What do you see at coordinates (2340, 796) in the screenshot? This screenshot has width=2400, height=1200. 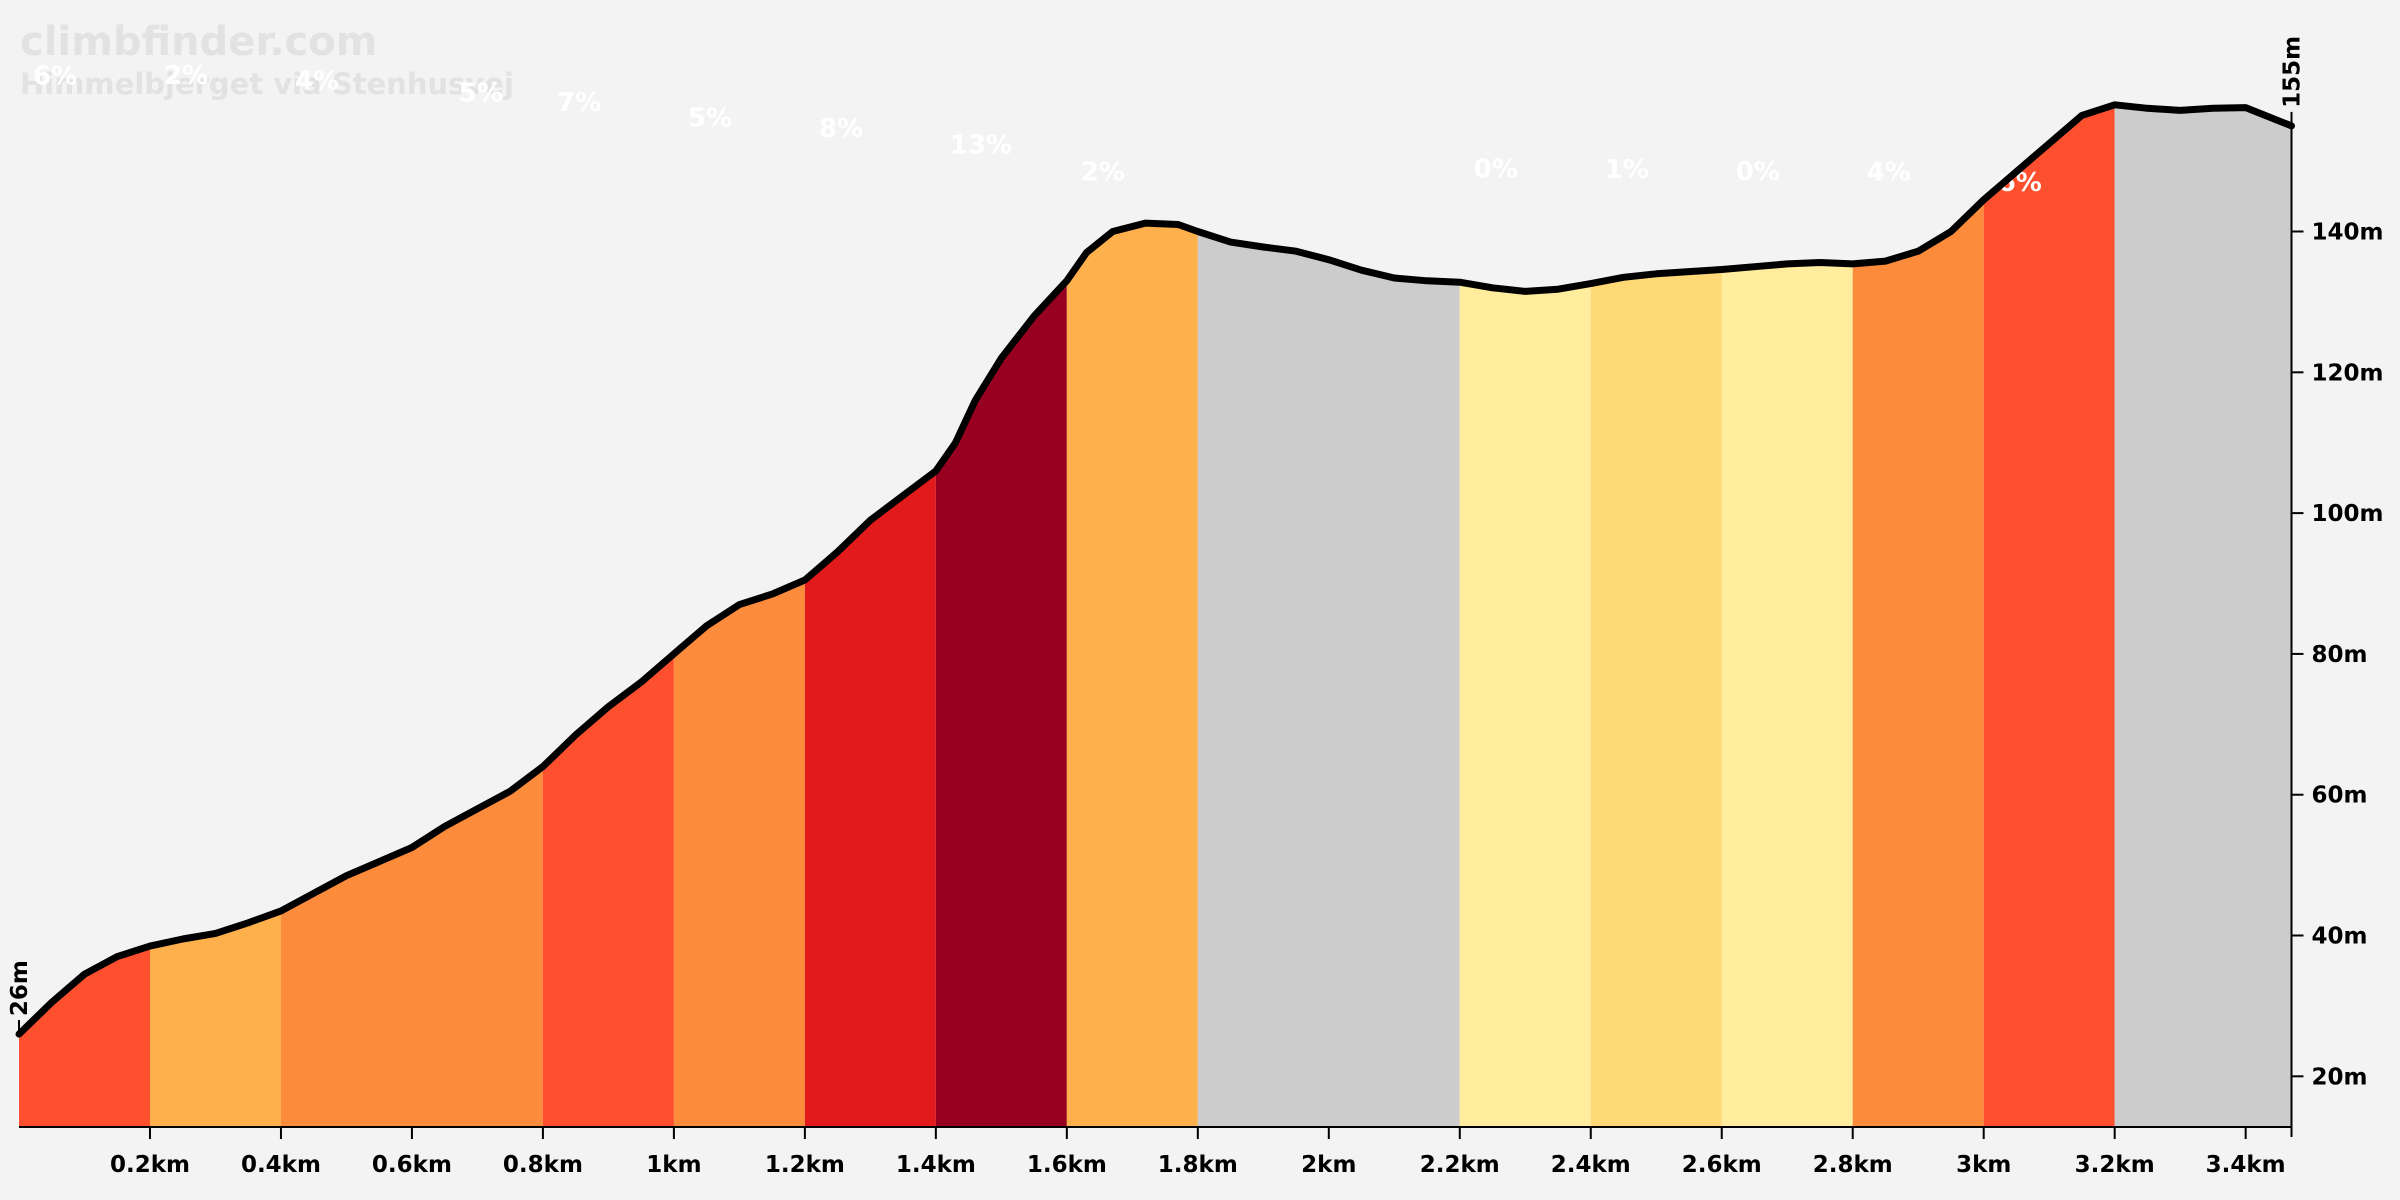 I see `y-tick-label: 60m` at bounding box center [2340, 796].